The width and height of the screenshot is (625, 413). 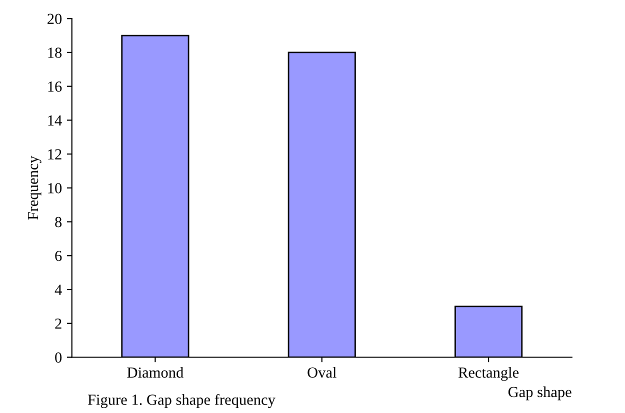 I want to click on y-tick-label: 2, so click(x=58, y=323).